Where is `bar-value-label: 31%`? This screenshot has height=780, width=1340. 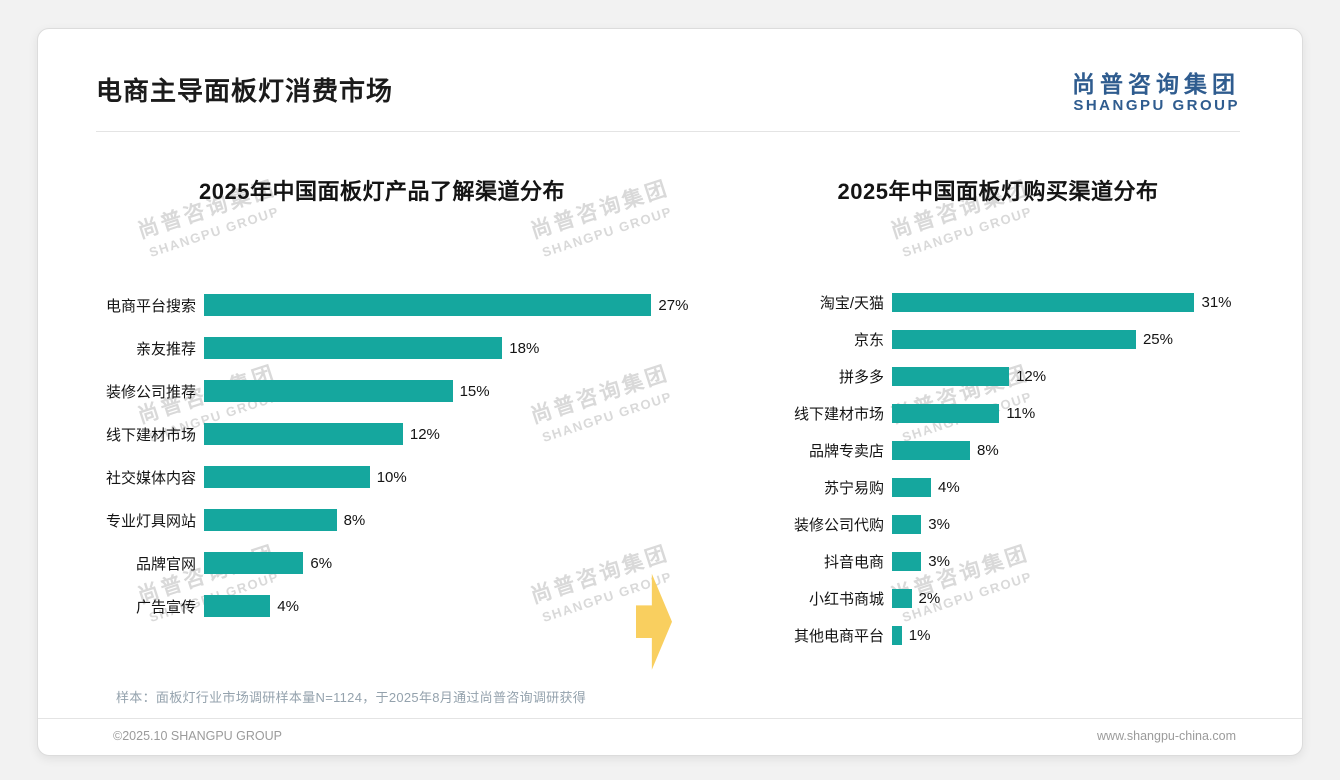 bar-value-label: 31% is located at coordinates (1216, 302).